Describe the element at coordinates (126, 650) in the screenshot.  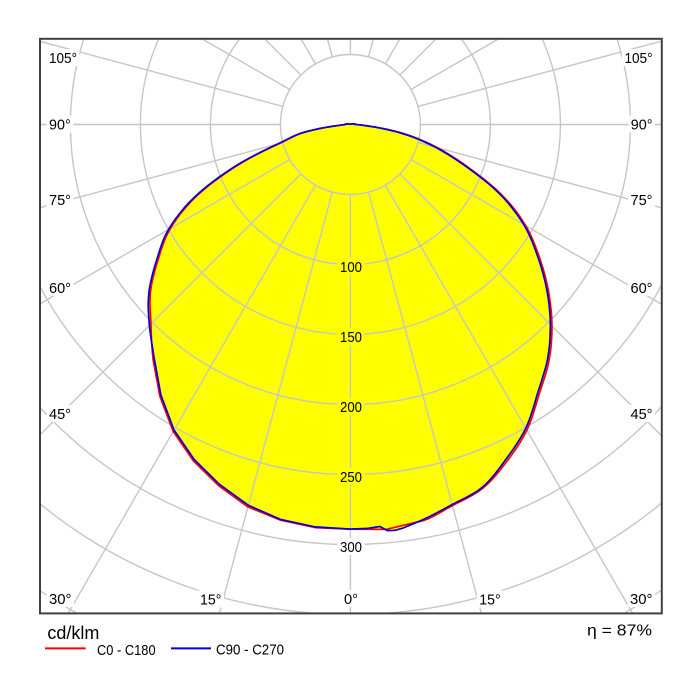
I see `svg-text: C0 - C180` at that location.